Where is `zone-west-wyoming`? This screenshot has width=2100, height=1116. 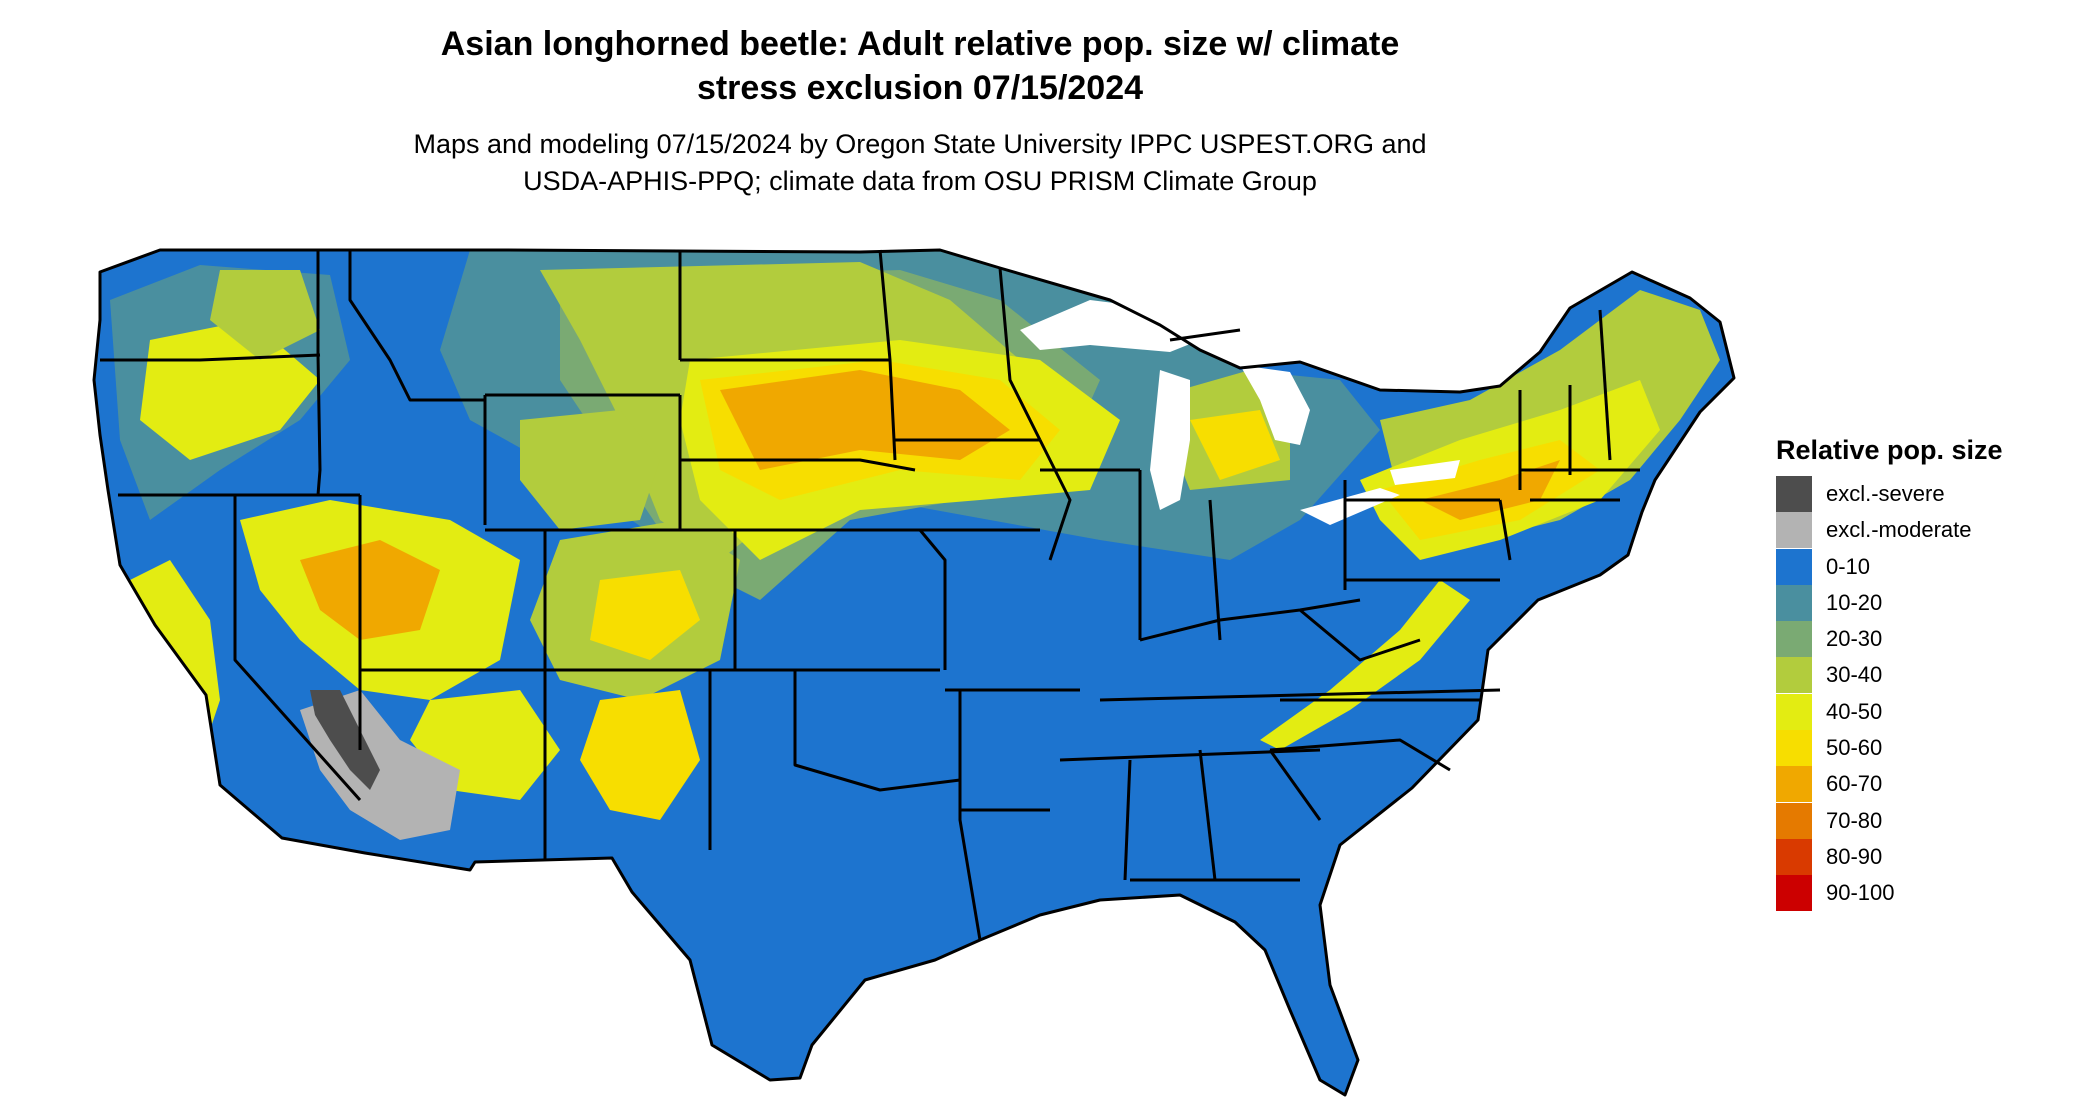 zone-west-wyoming is located at coordinates (590, 470).